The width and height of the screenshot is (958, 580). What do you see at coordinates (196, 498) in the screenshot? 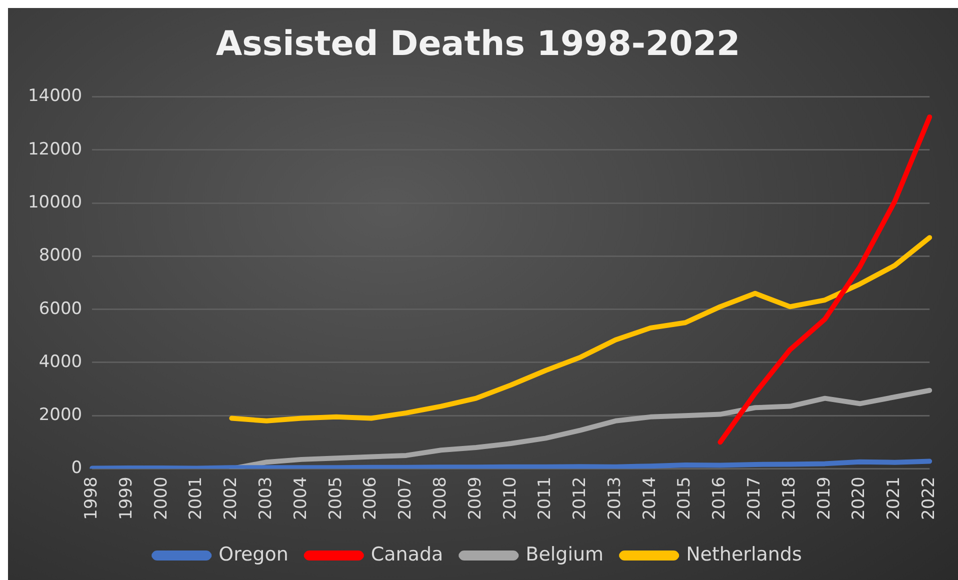
I see `x-tick-label: 2001` at bounding box center [196, 498].